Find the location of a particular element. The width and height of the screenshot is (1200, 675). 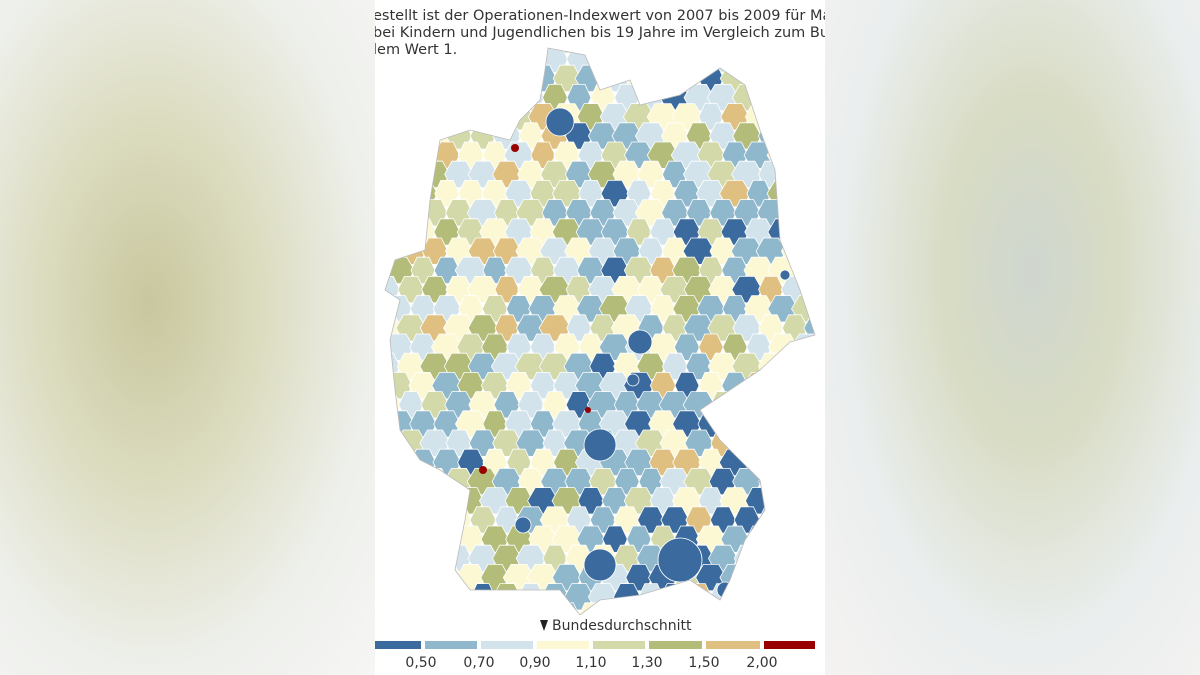

legend-label: 1,50 is located at coordinates (704, 663).